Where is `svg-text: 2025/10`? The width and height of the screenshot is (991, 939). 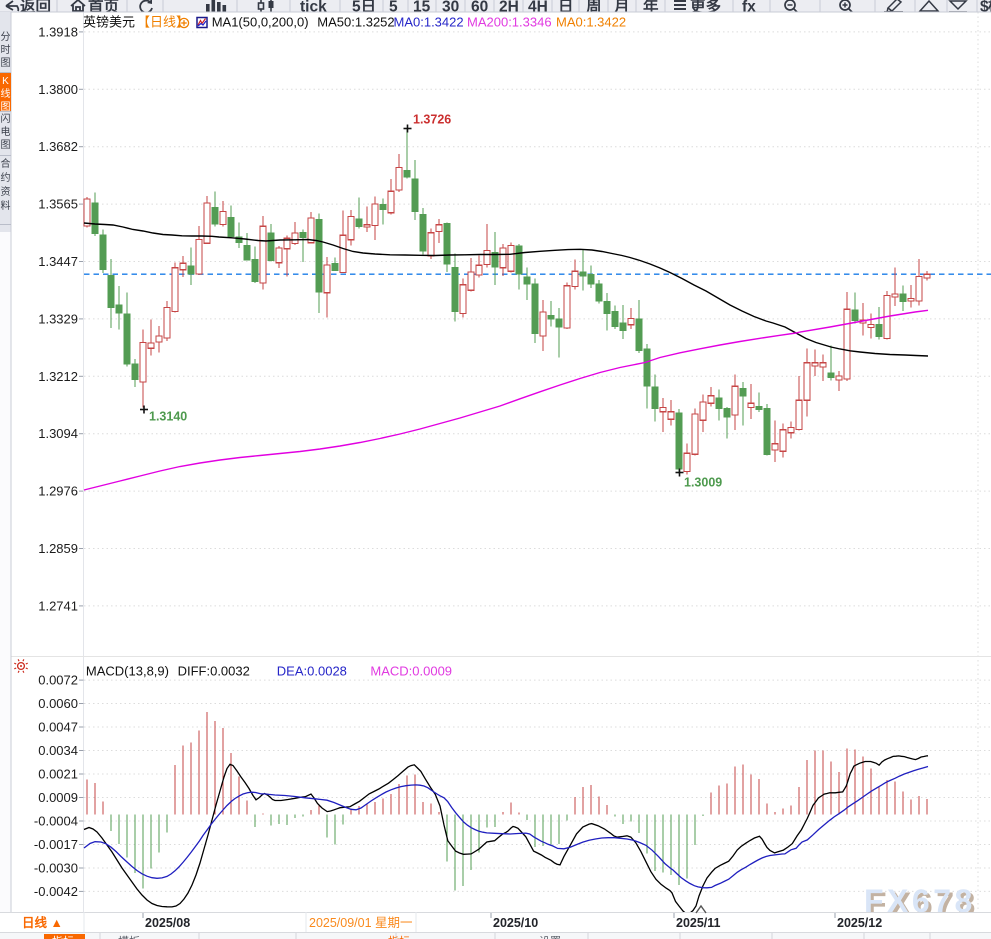
svg-text: 2025/10 is located at coordinates (515, 923).